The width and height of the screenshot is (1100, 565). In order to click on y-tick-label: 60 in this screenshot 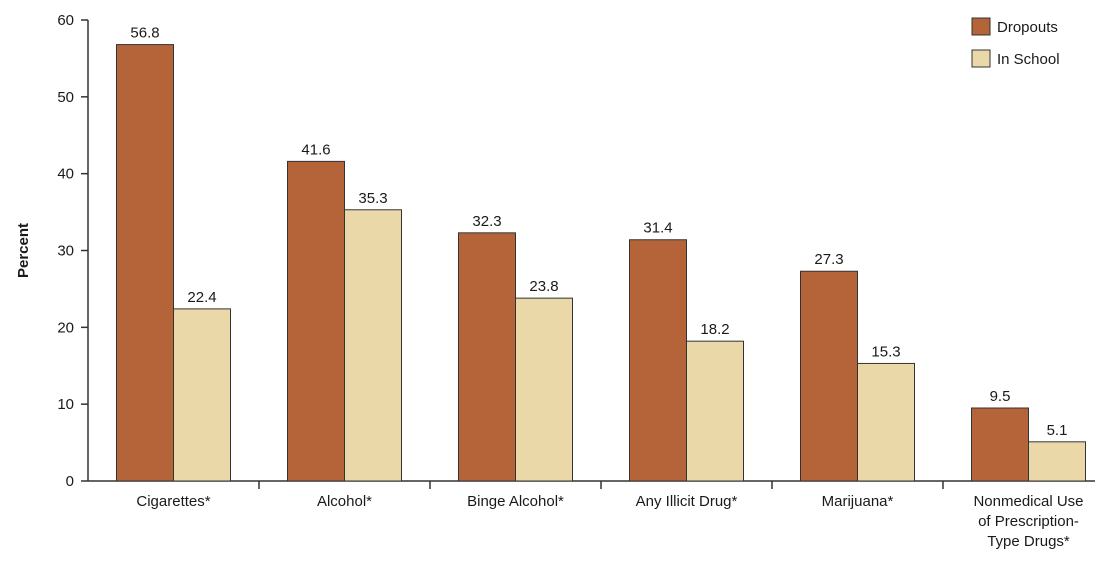, I will do `click(65, 20)`.